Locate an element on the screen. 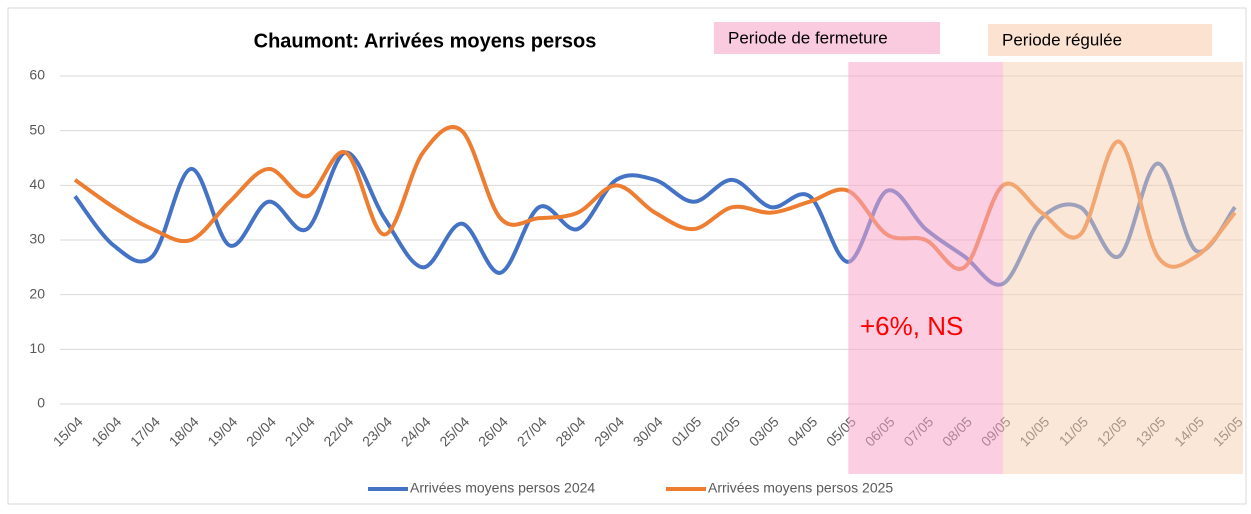  y-tick-label: 30 is located at coordinates (37, 239).